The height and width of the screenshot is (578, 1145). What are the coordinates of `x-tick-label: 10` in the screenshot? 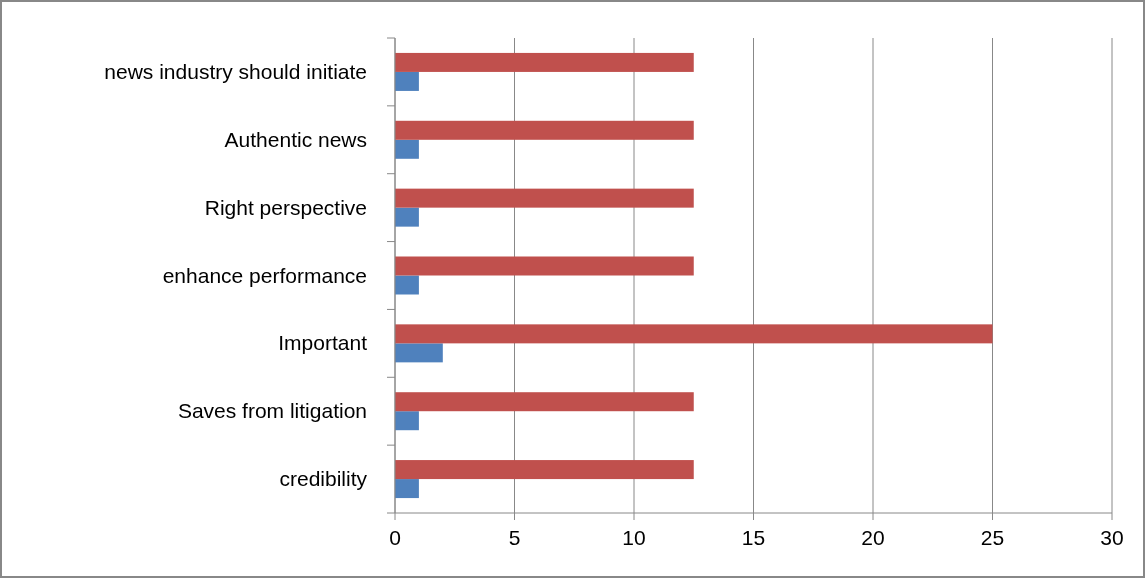 It's located at (634, 537).